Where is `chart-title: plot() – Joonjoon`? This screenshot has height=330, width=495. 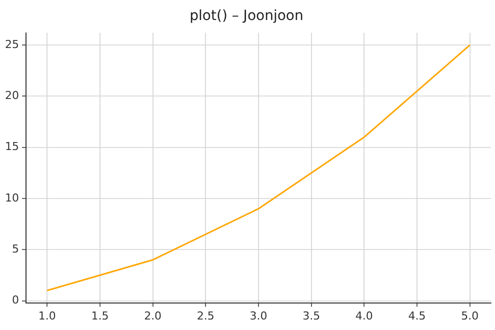 chart-title: plot() – Joonjoon is located at coordinates (247, 16).